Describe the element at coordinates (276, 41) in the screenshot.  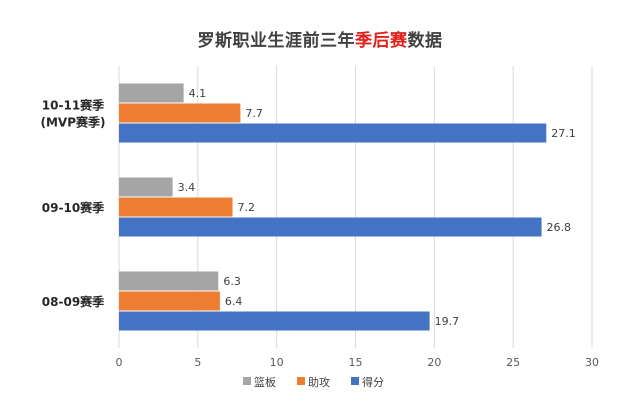
I see `chart-title-prefix: 罗斯职业生涯前三年` at that location.